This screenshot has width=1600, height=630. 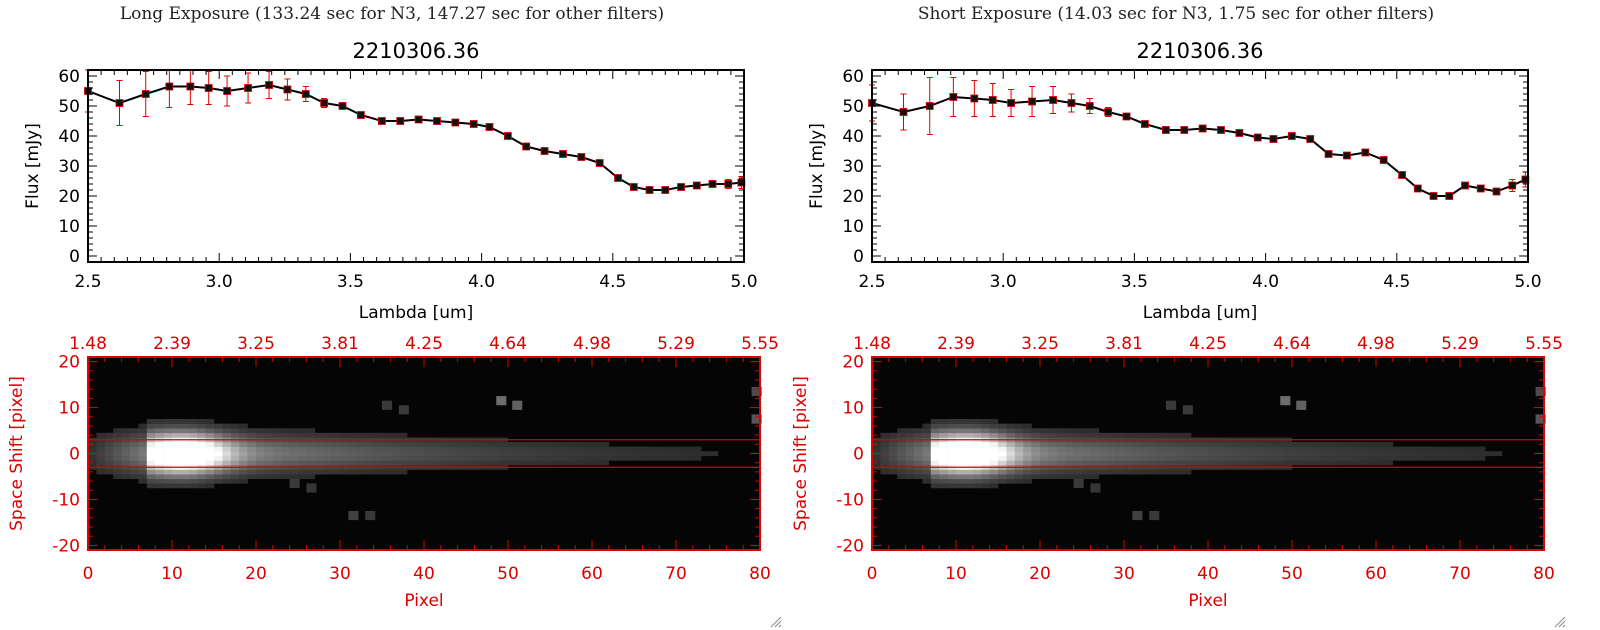 I want to click on x-tick-label: 60, so click(x=592, y=574).